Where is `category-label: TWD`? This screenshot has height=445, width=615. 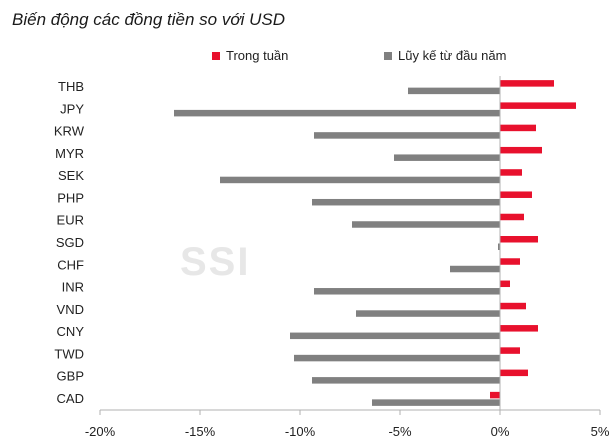
category-label: TWD is located at coordinates (69, 353).